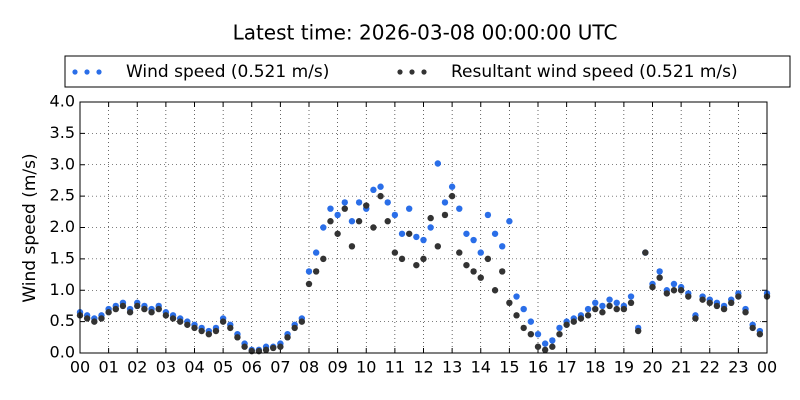 The width and height of the screenshot is (800, 400). What do you see at coordinates (538, 367) in the screenshot?
I see `x-tick-label: 16` at bounding box center [538, 367].